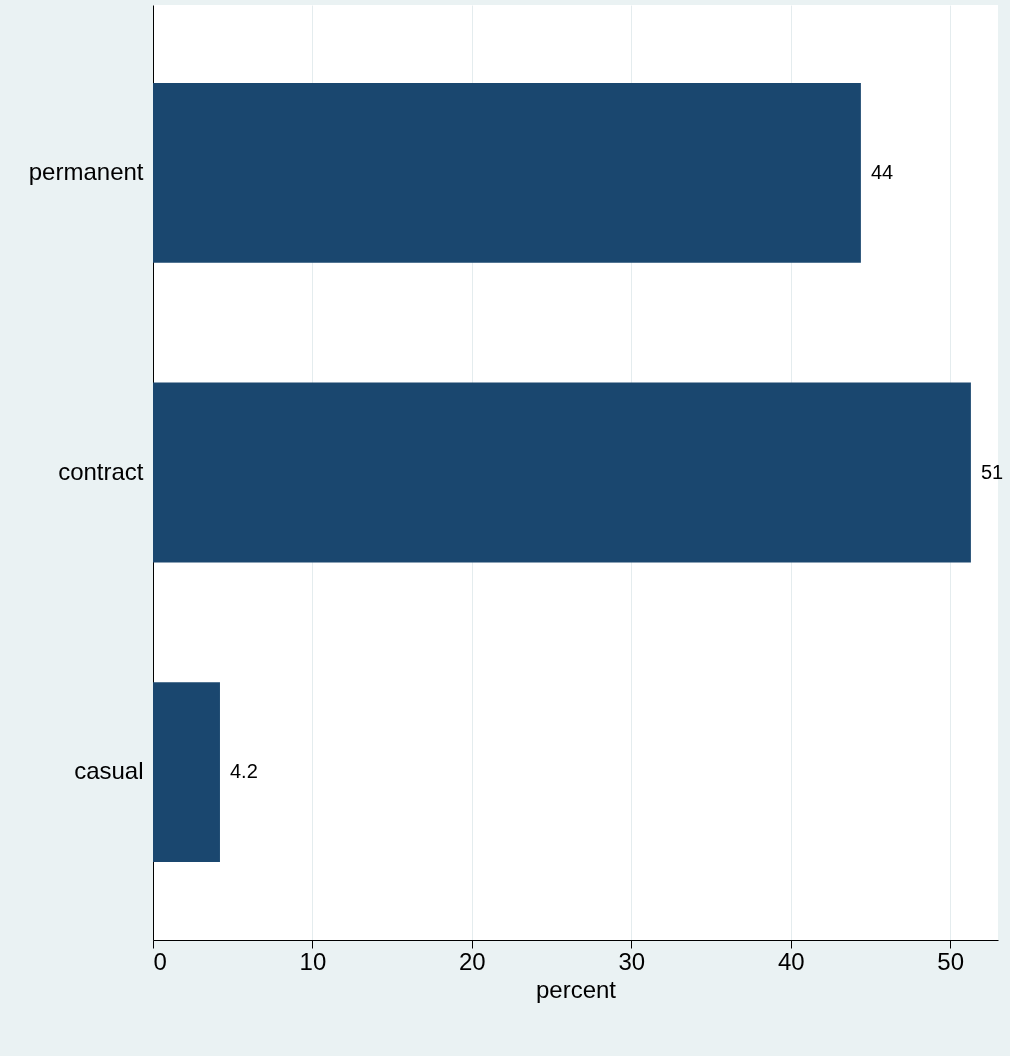 The height and width of the screenshot is (1056, 1010). Describe the element at coordinates (313, 961) in the screenshot. I see `x-tick-label: 10` at that location.